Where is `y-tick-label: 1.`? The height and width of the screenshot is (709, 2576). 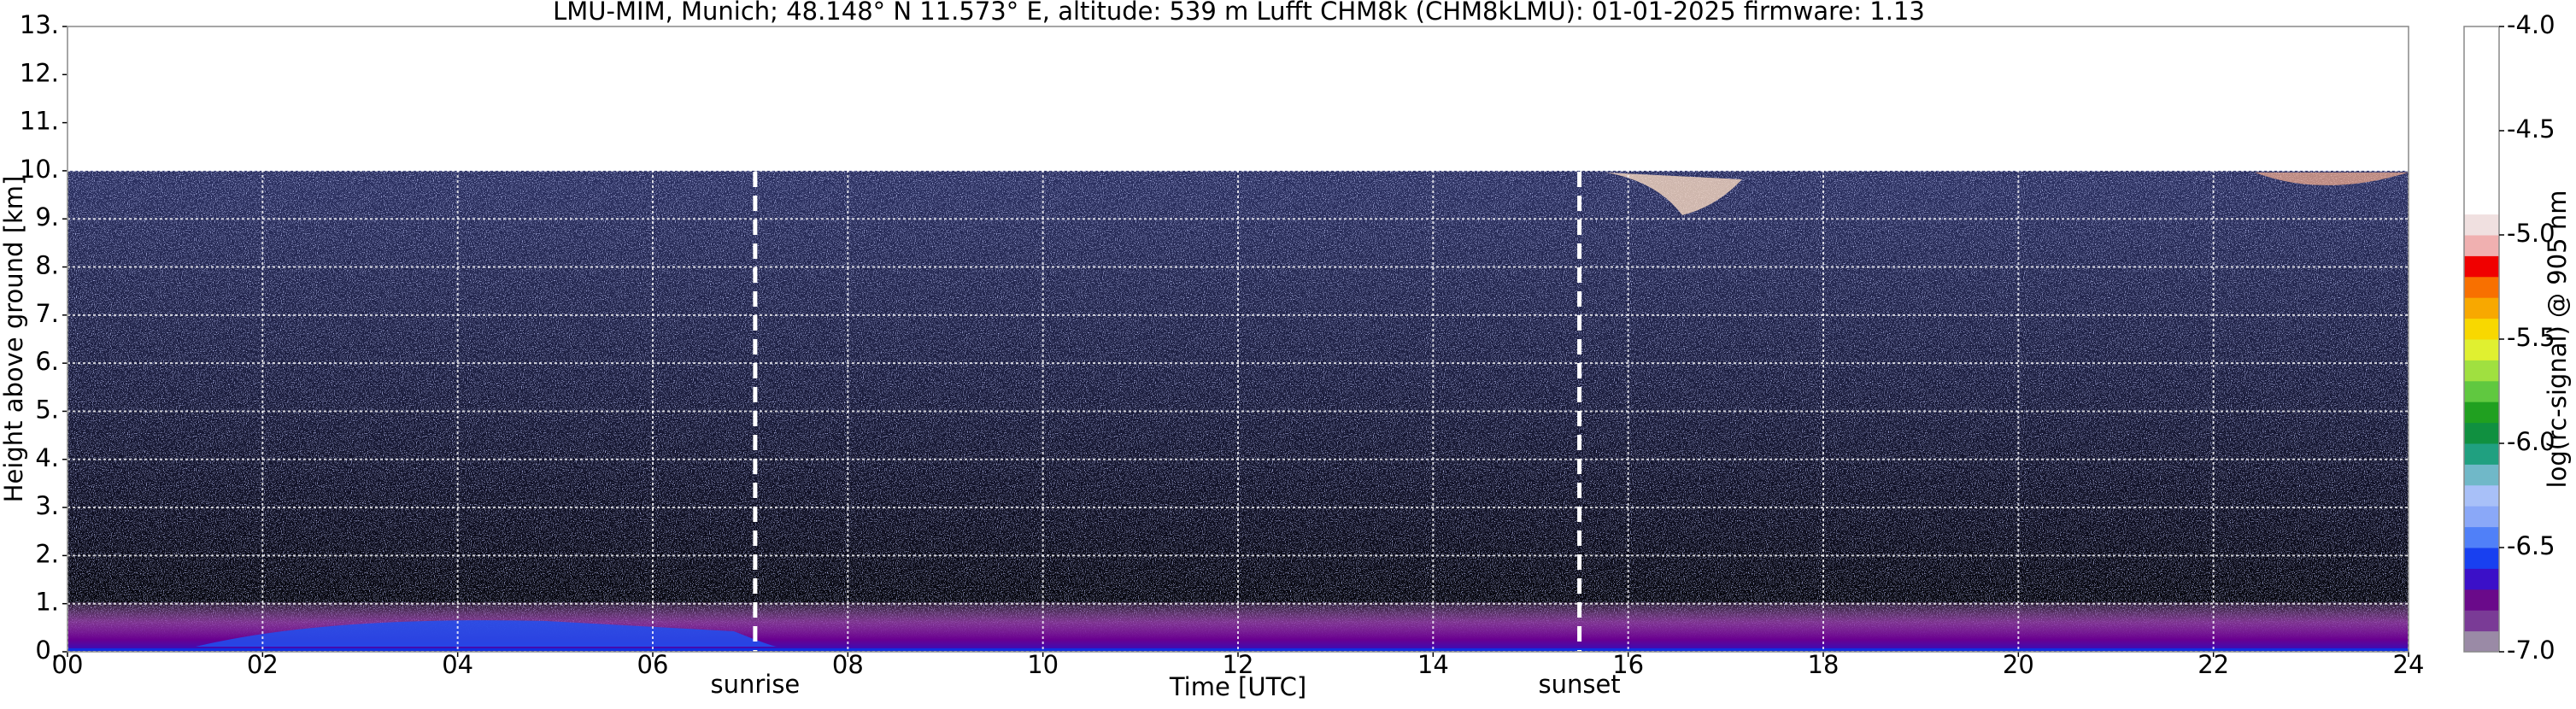
y-tick-label: 1. is located at coordinates (47, 602).